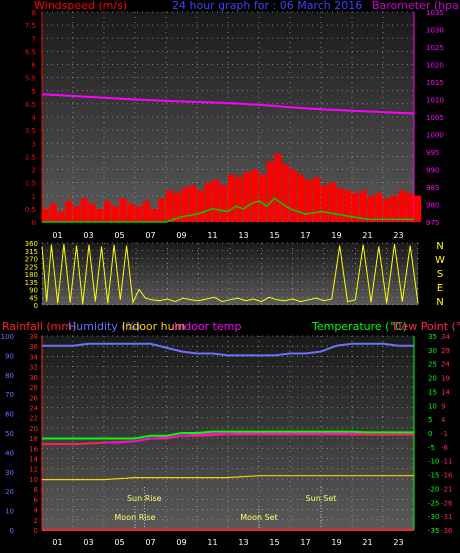  Describe the element at coordinates (430, 434) in the screenshot. I see `temperature-tick-label: 0` at that location.